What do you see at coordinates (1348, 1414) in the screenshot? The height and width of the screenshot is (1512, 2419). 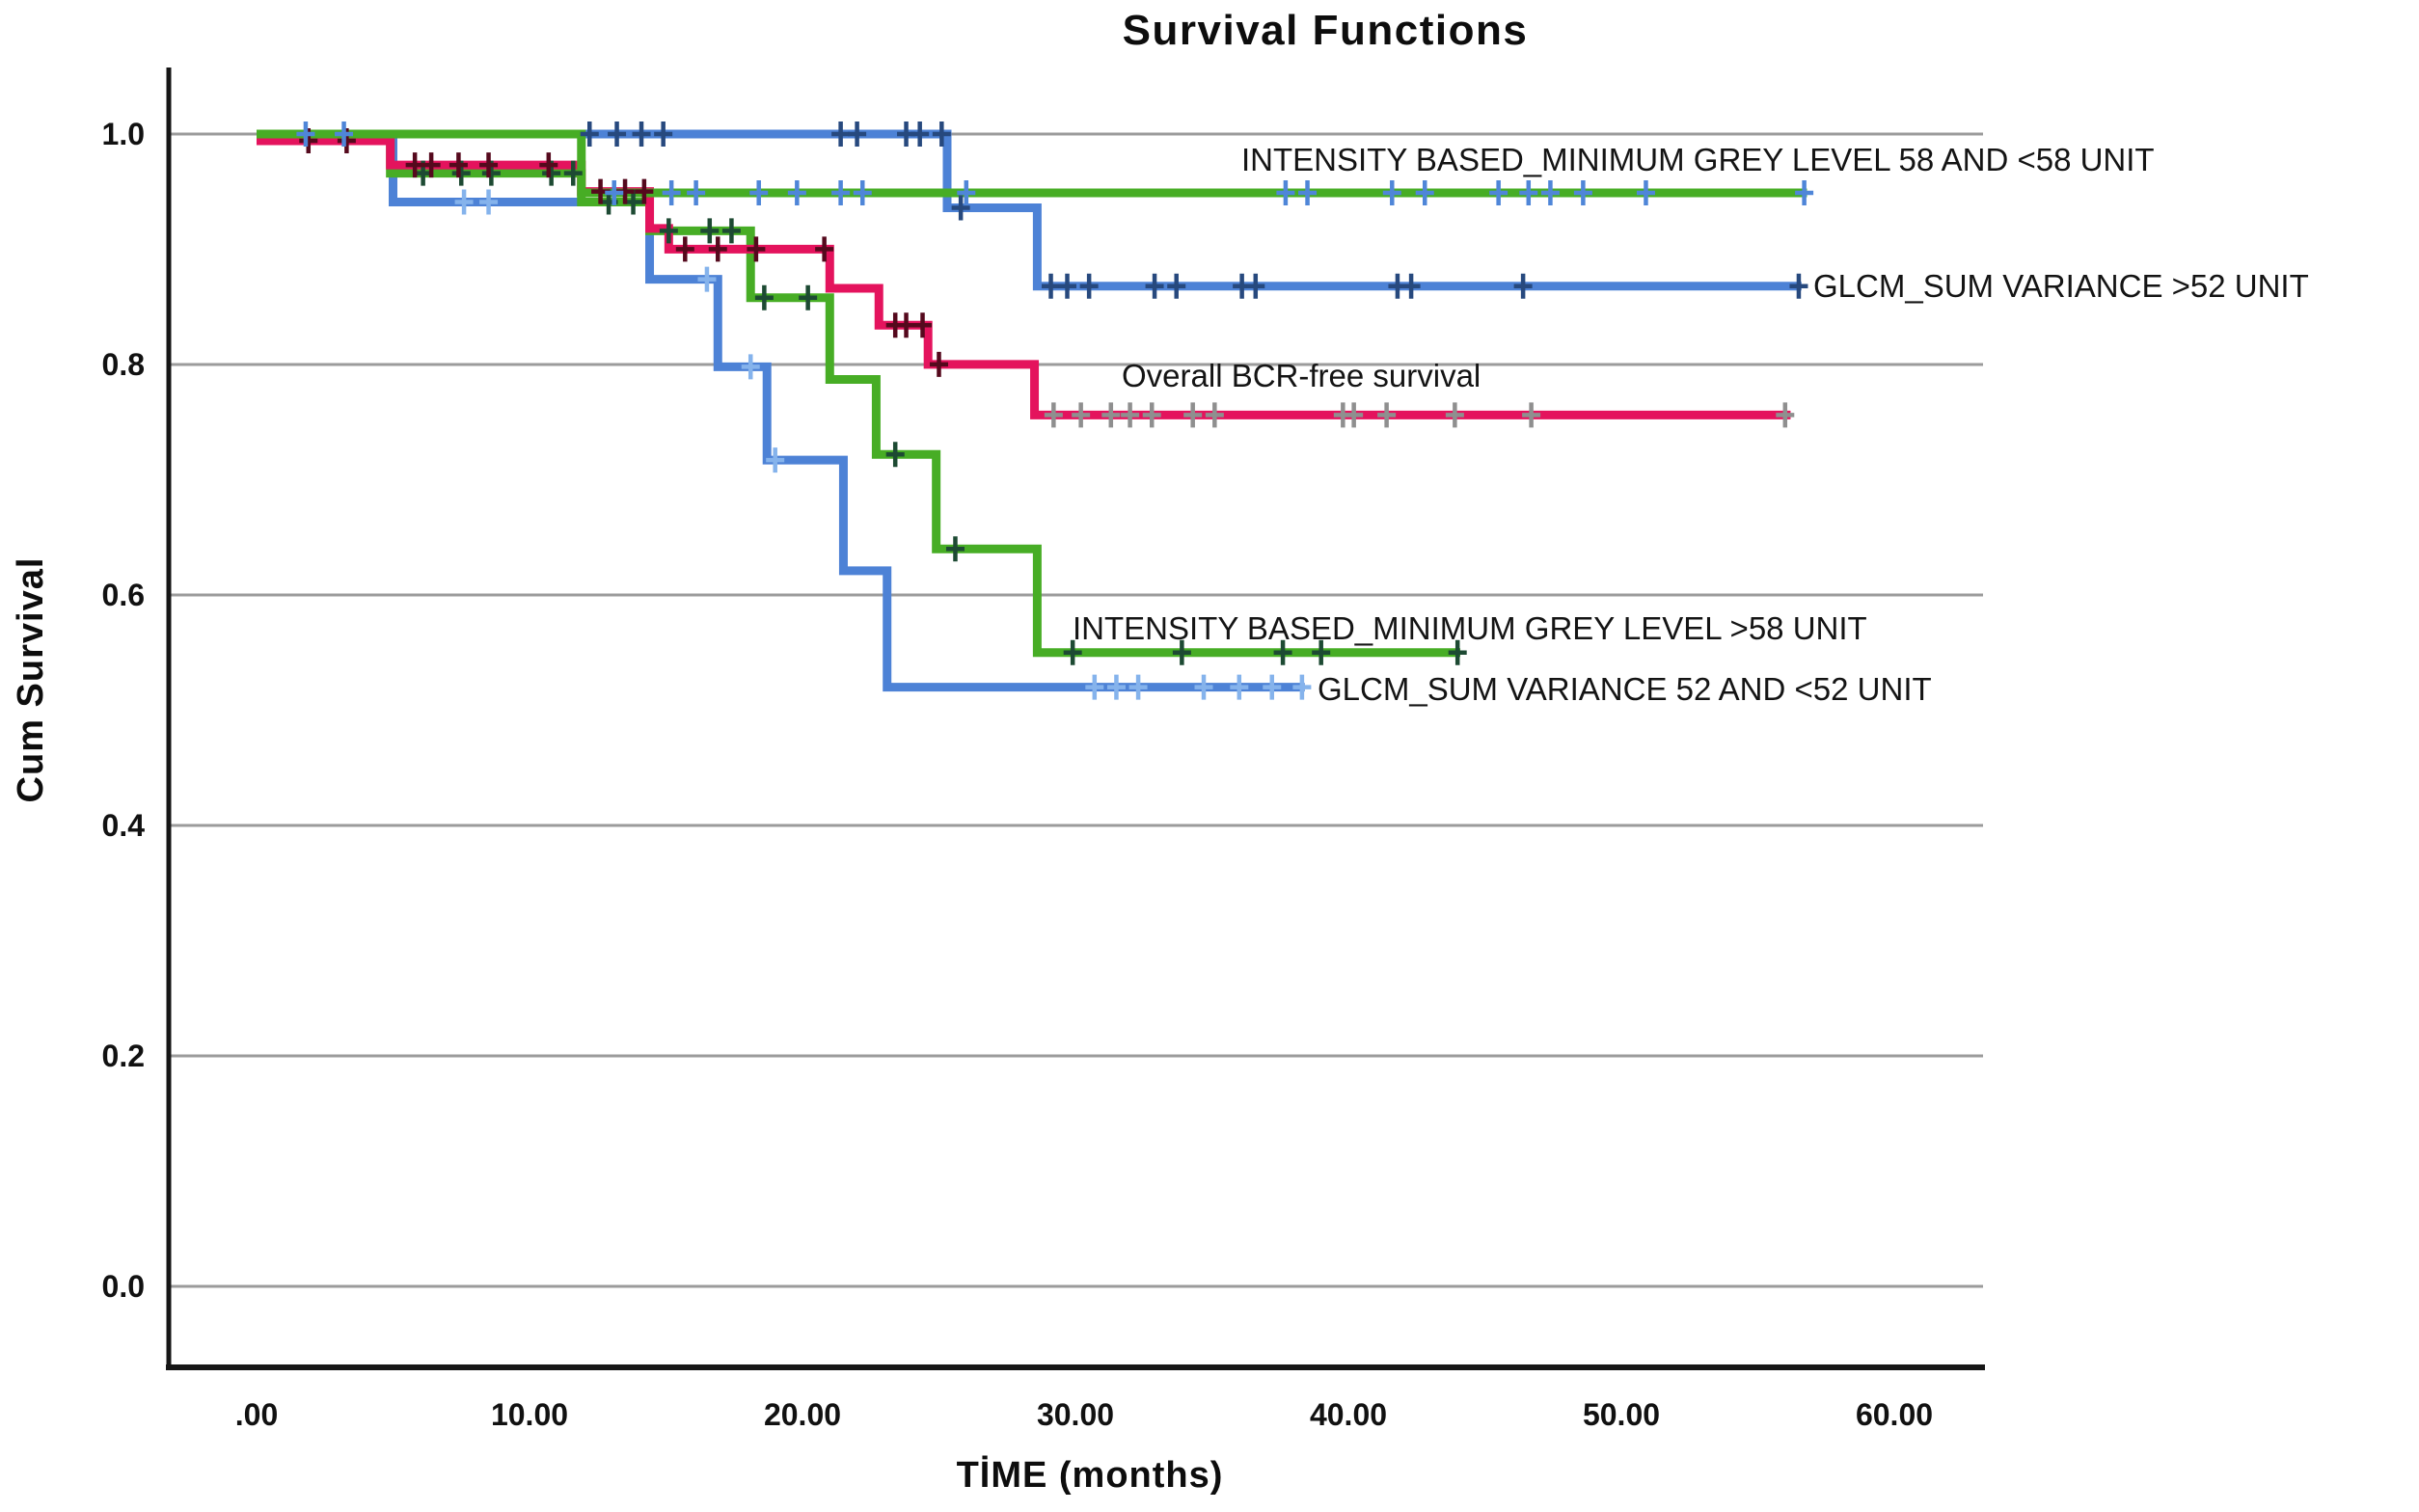 I see `x-tick-40.00: 40.00` at bounding box center [1348, 1414].